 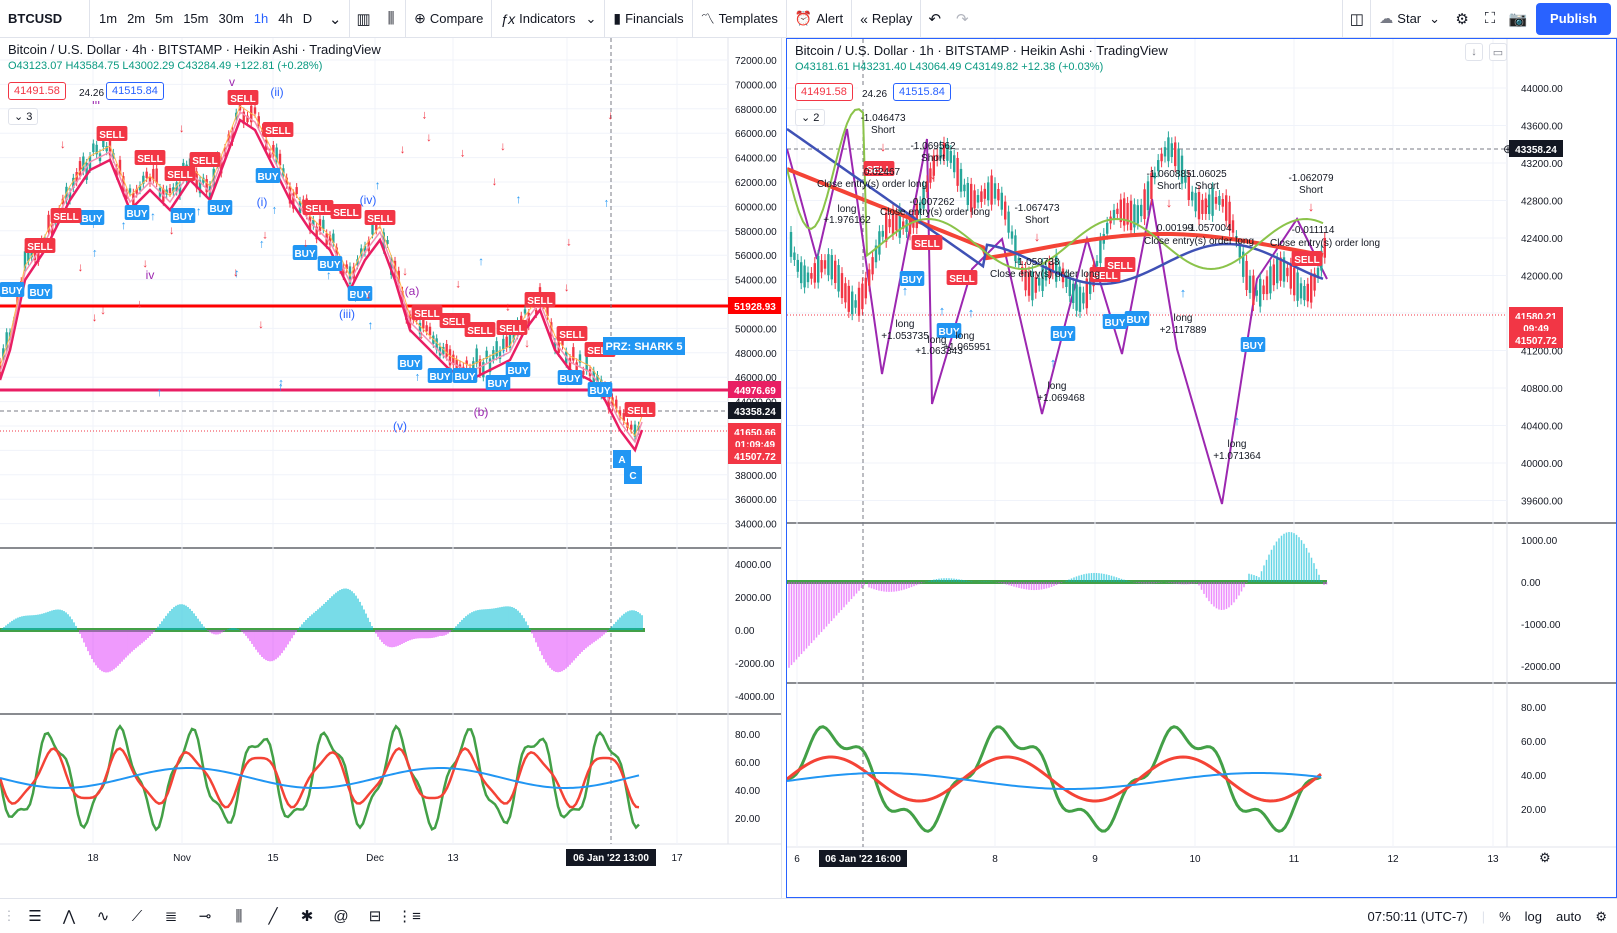 What do you see at coordinates (1490, 18) in the screenshot?
I see `fullscreen-icon: ⛶` at bounding box center [1490, 18].